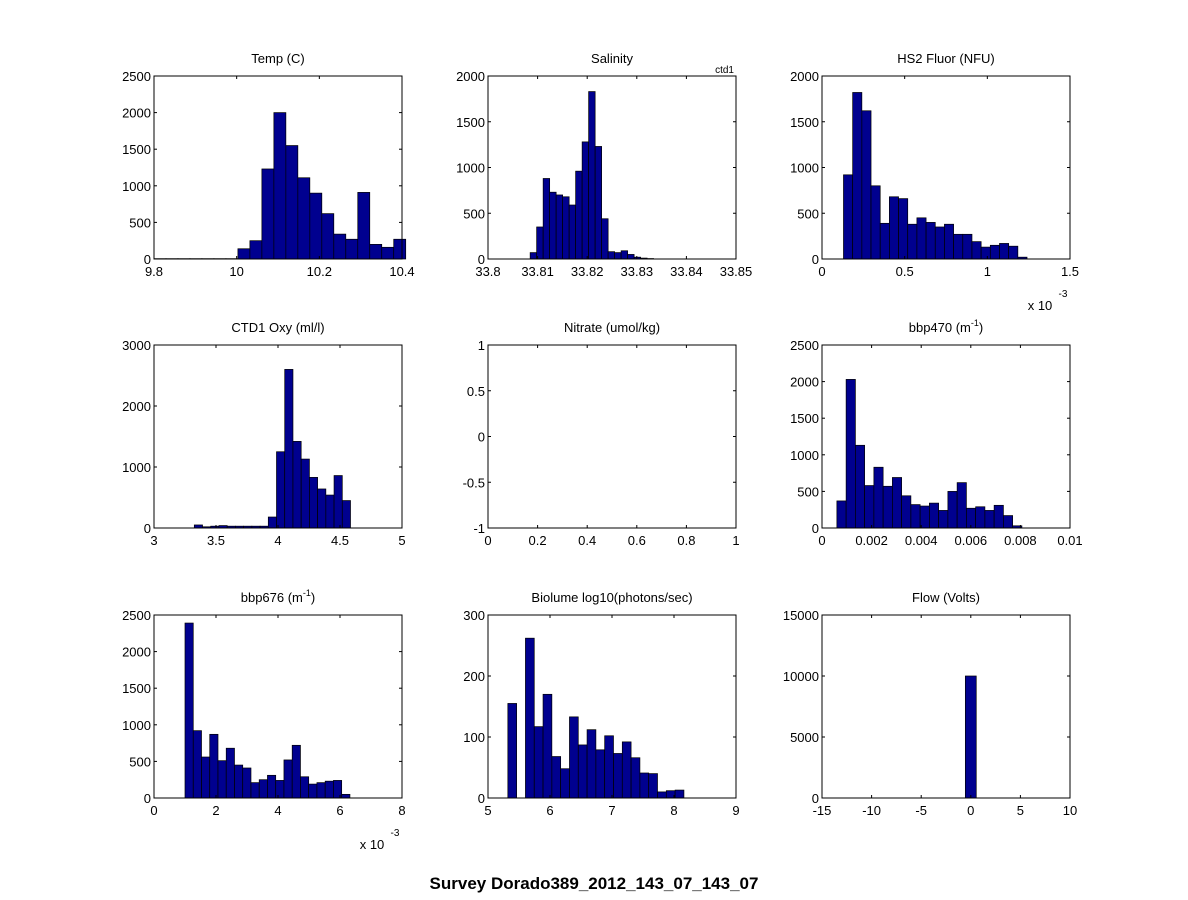 The height and width of the screenshot is (900, 1188). I want to click on x-tick-label: 1, so click(987, 271).